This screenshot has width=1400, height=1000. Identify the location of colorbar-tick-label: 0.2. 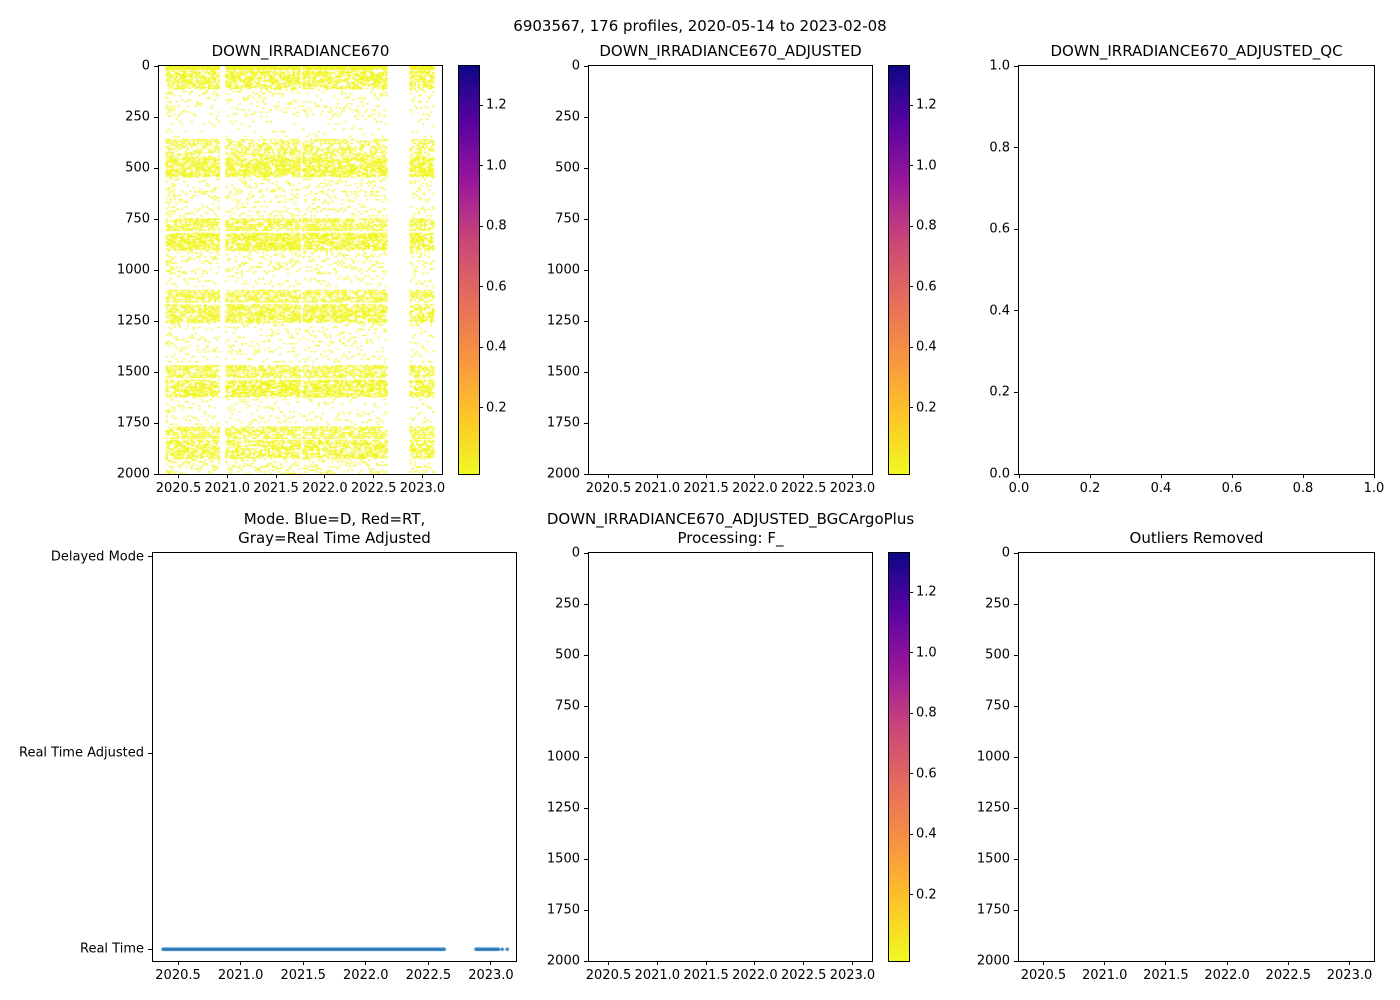
(496, 407).